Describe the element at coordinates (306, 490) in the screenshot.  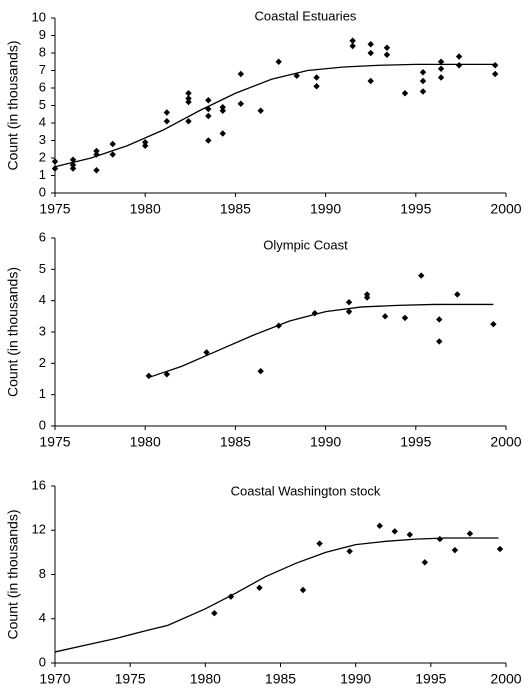
I see `chart-title: Coastal Washington stock` at that location.